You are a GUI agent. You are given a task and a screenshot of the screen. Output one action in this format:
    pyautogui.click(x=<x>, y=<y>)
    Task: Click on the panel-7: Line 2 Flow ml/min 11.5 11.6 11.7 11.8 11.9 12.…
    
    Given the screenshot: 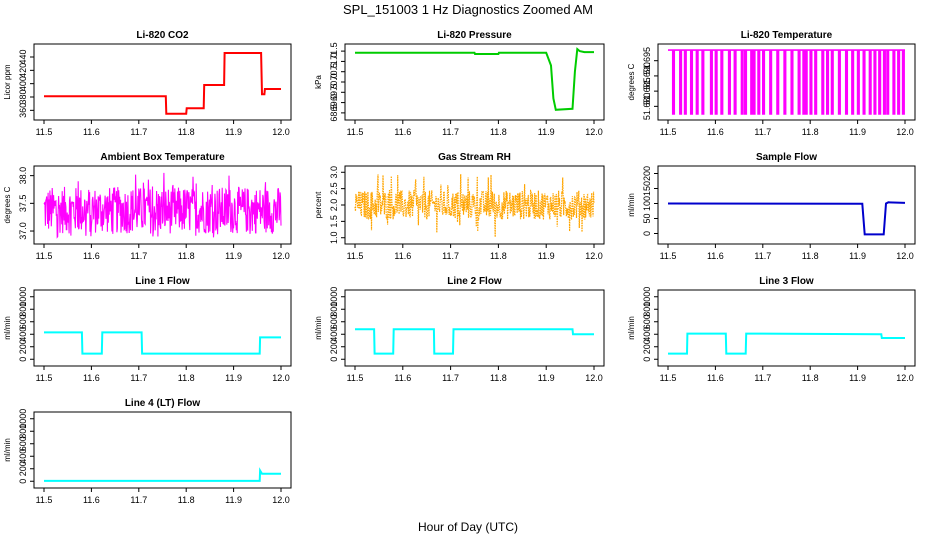 What is the action you would take?
    pyautogui.click(x=459, y=329)
    